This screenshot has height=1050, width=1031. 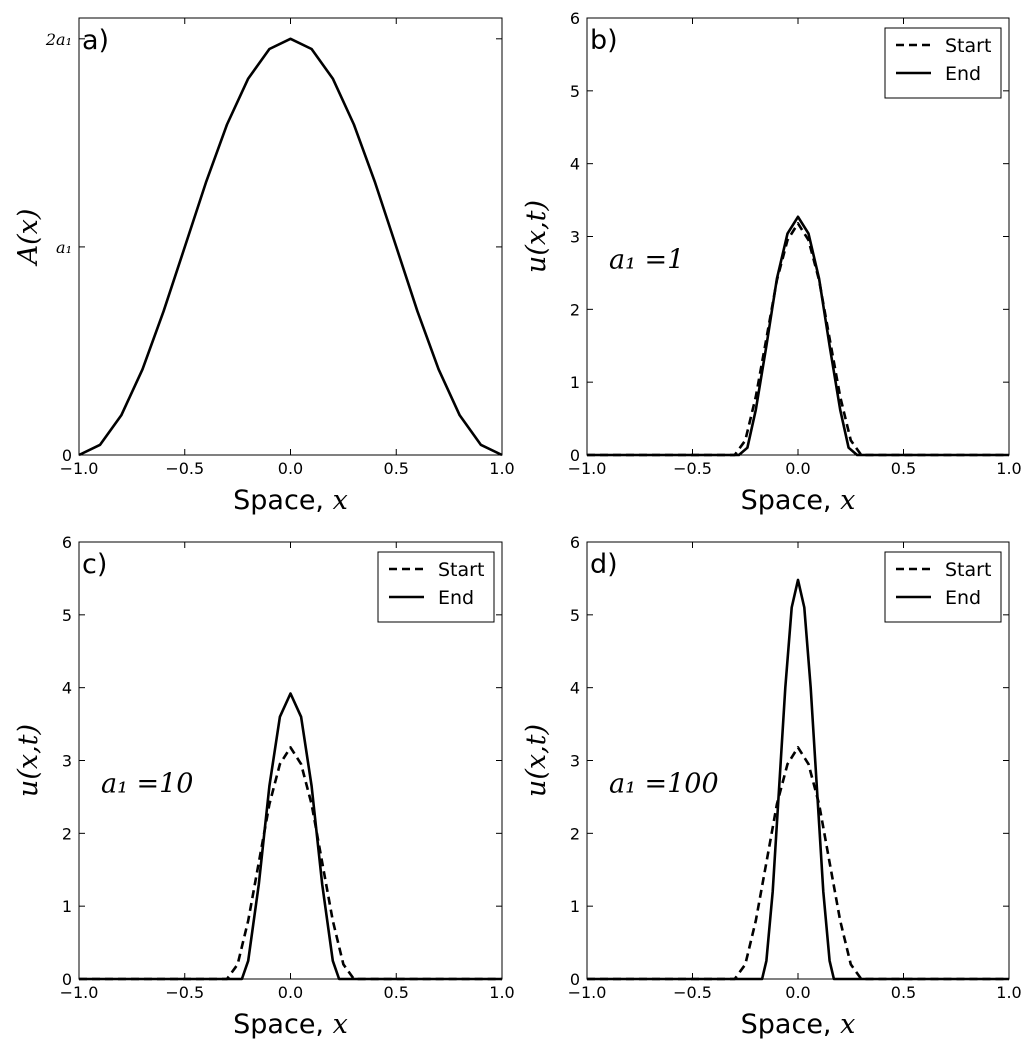 I want to click on y-tick-label: a₁, so click(x=64, y=247).